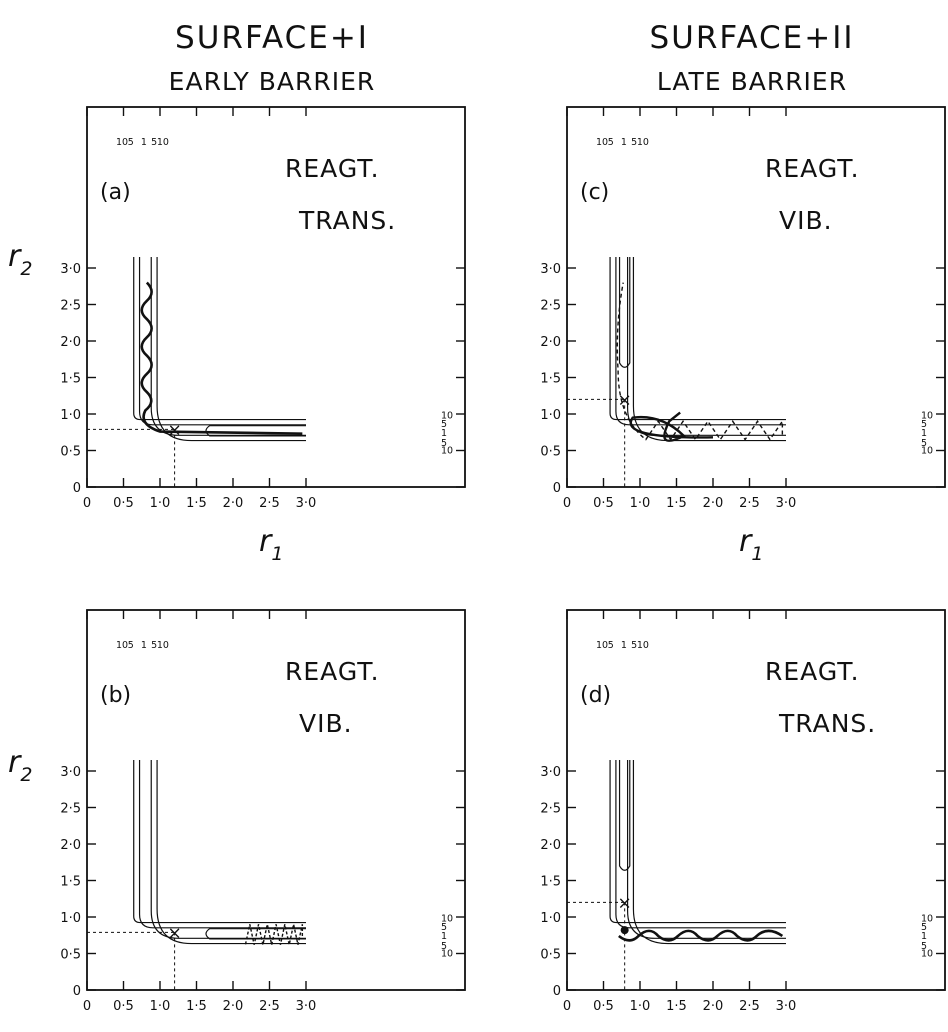 This screenshot has width=948, height=1032. I want to click on panel-label: (a), so click(115, 192).